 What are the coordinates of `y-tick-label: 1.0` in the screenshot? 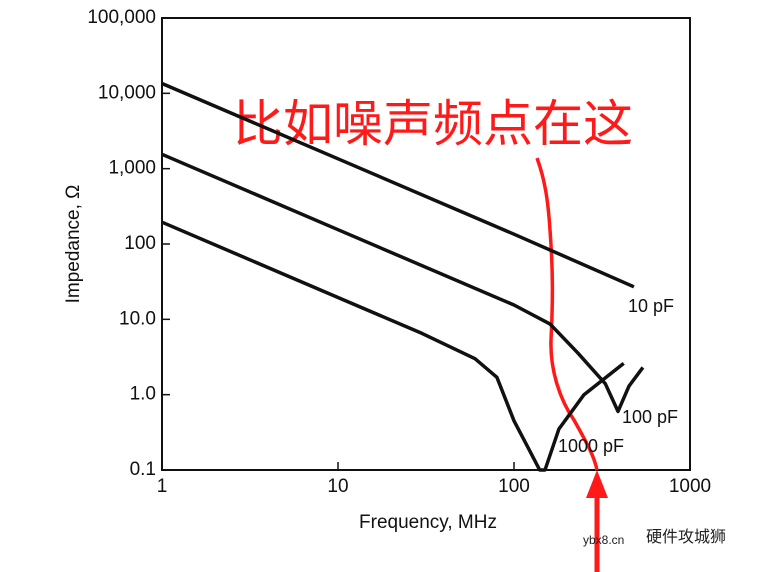 It's located at (143, 394).